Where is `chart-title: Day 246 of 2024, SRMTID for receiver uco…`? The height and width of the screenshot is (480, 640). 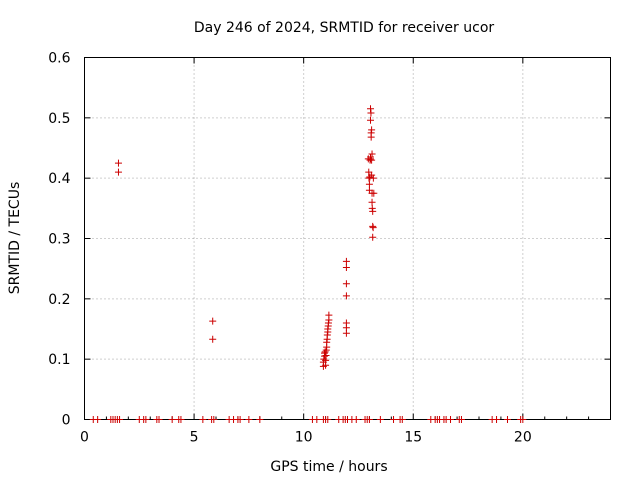
chart-title: Day 246 of 2024, SRMTID for receiver uco… is located at coordinates (344, 28).